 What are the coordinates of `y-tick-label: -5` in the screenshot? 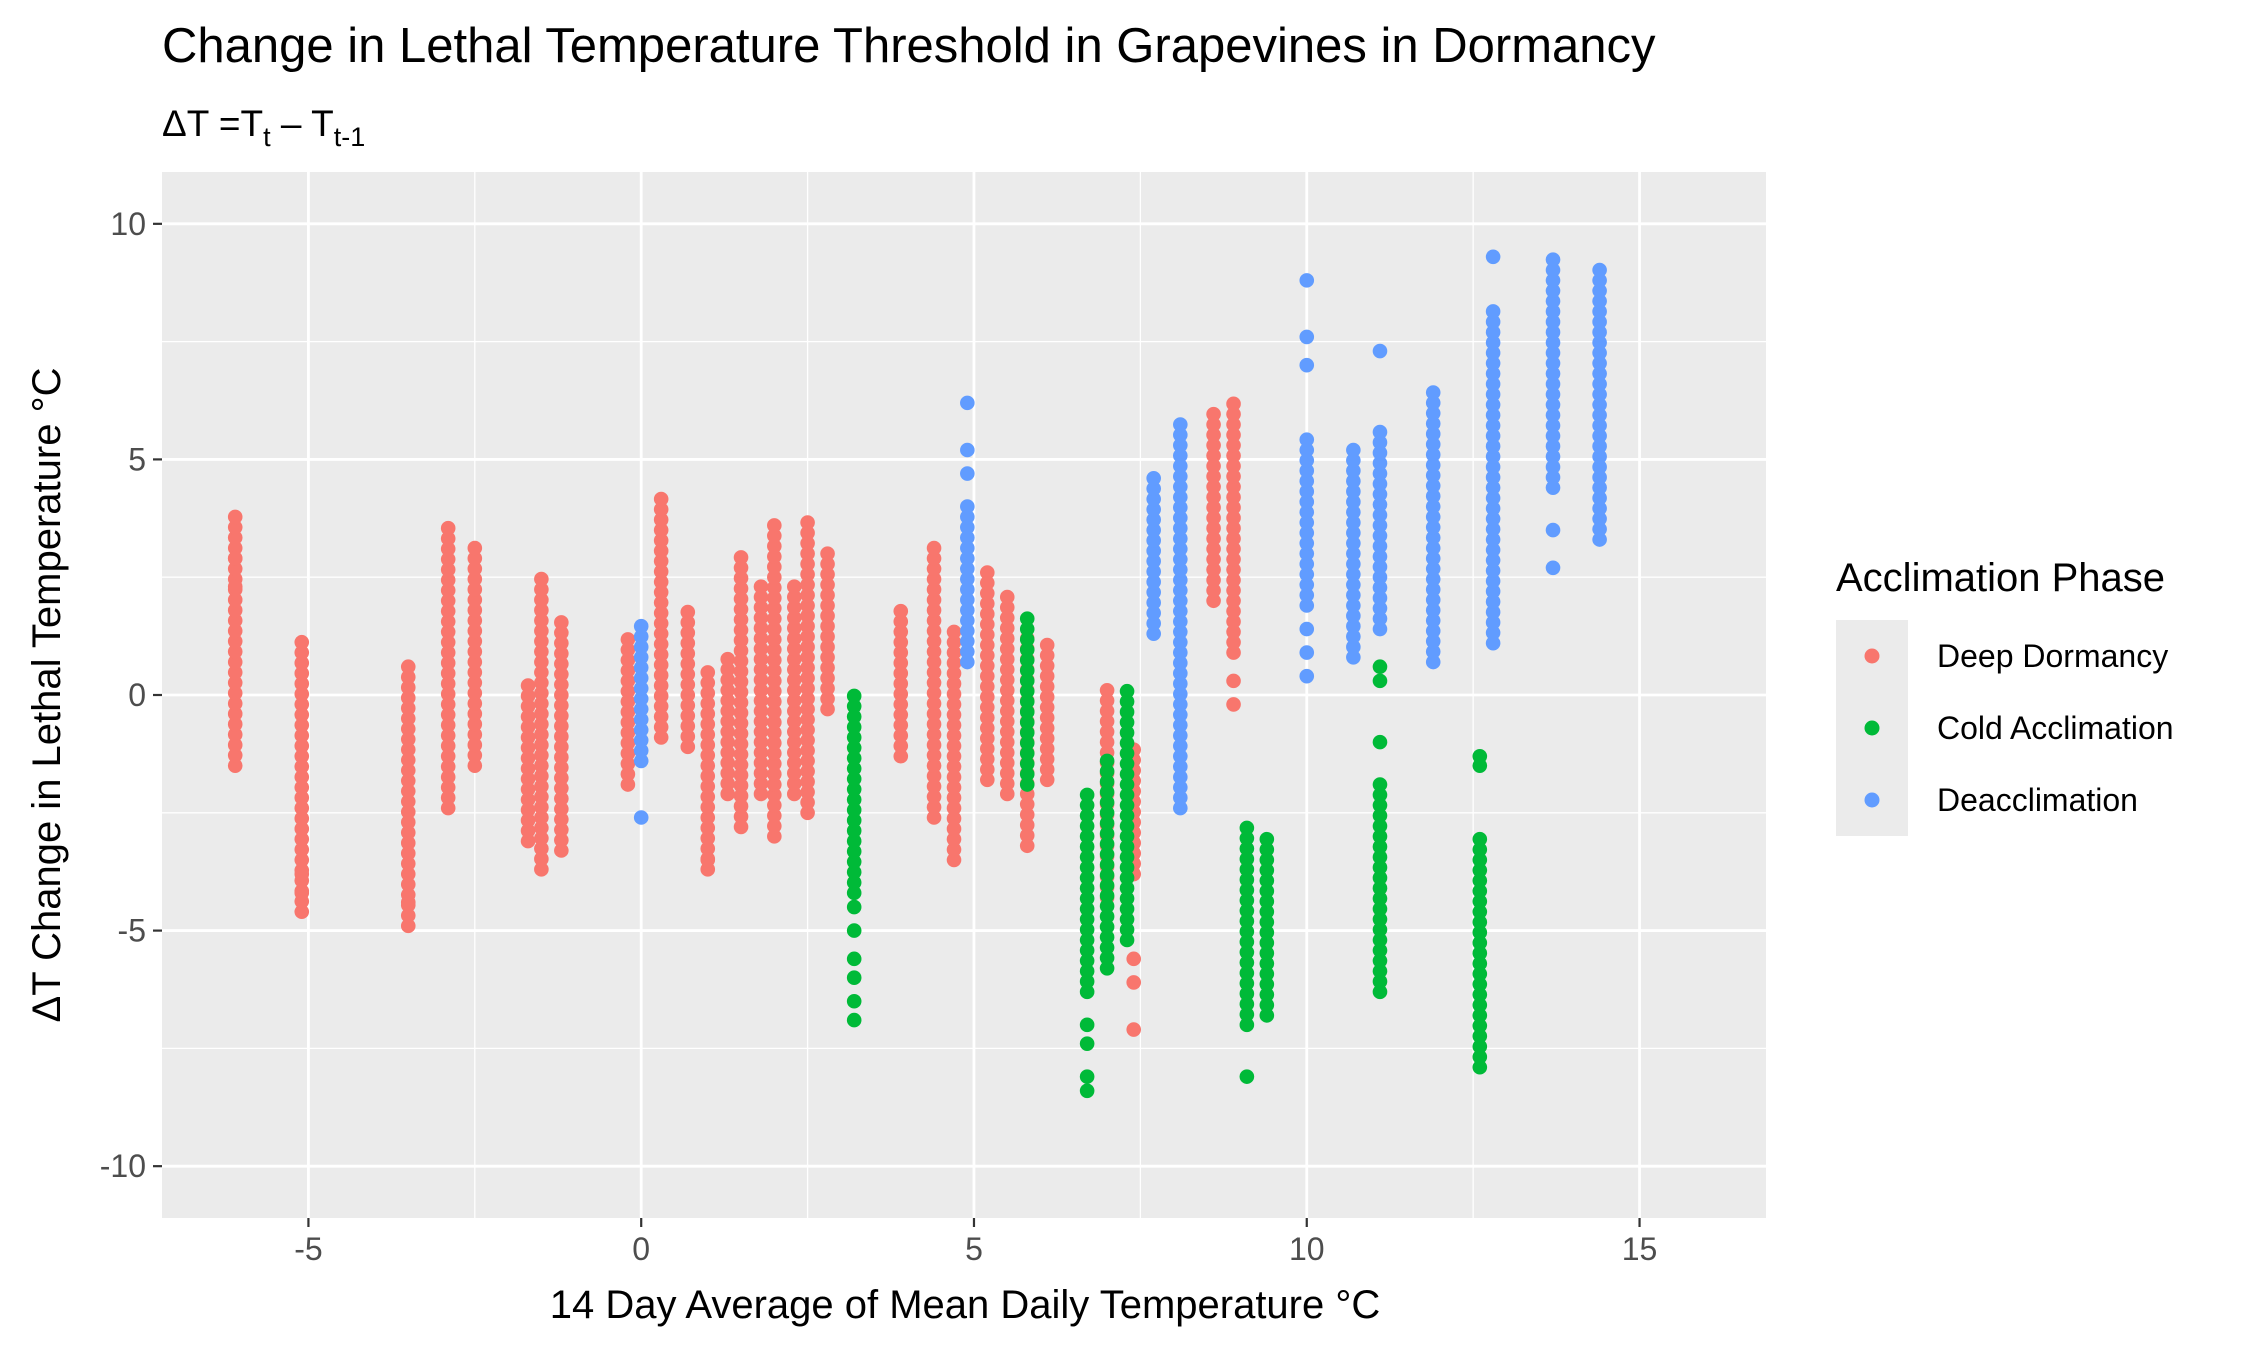 It's located at (132, 931).